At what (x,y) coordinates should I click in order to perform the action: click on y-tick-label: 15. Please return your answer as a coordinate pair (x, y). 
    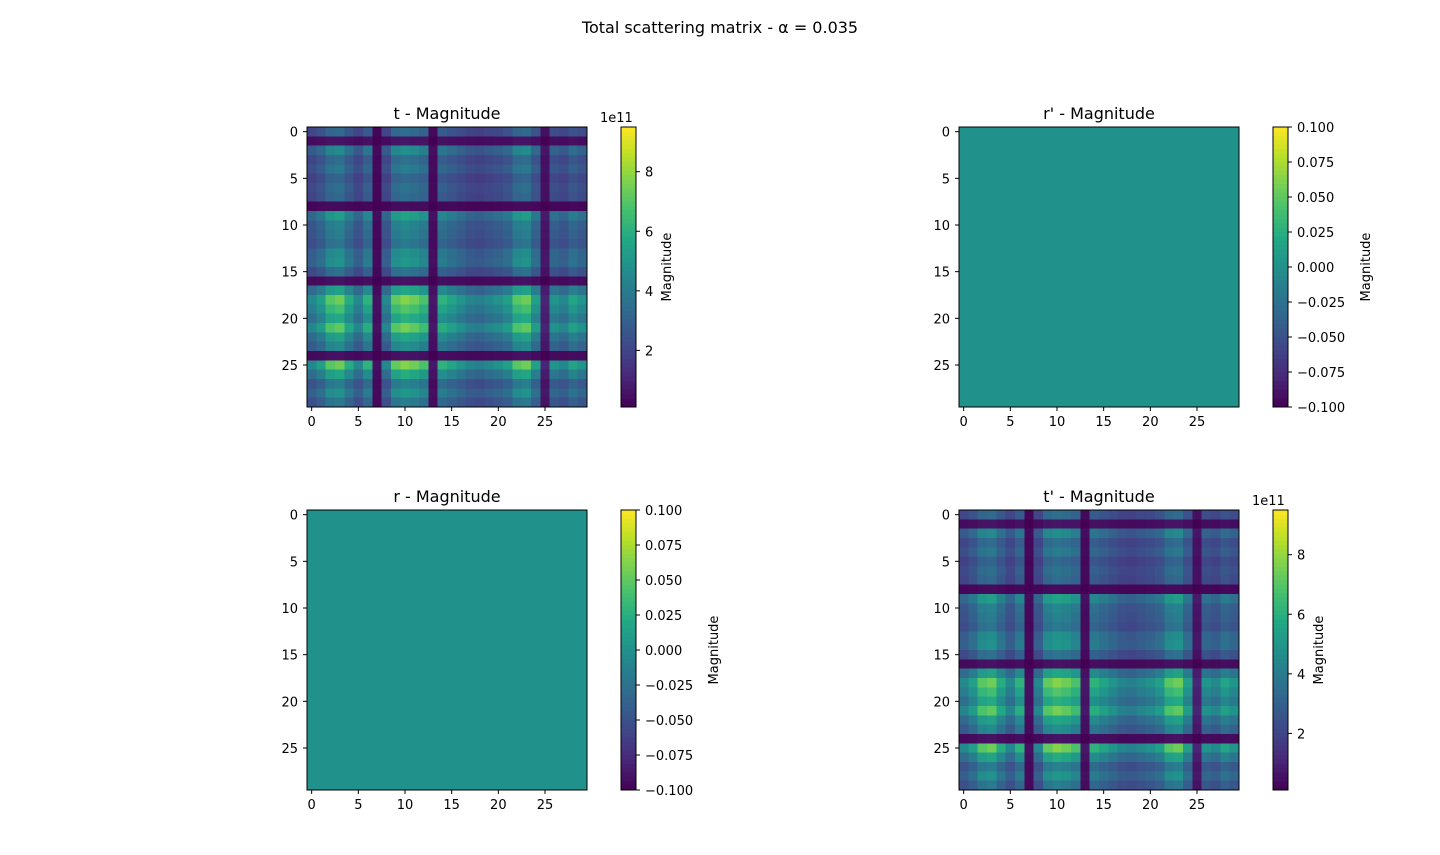
    Looking at the image, I should click on (289, 656).